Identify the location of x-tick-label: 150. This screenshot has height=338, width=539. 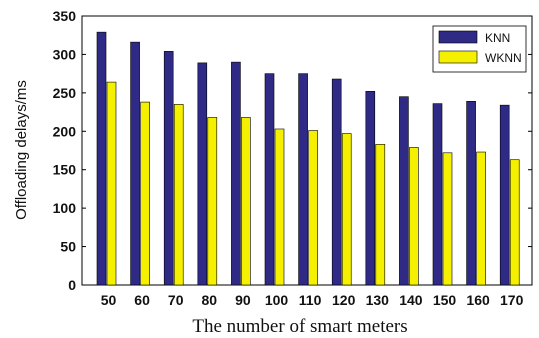
(445, 300).